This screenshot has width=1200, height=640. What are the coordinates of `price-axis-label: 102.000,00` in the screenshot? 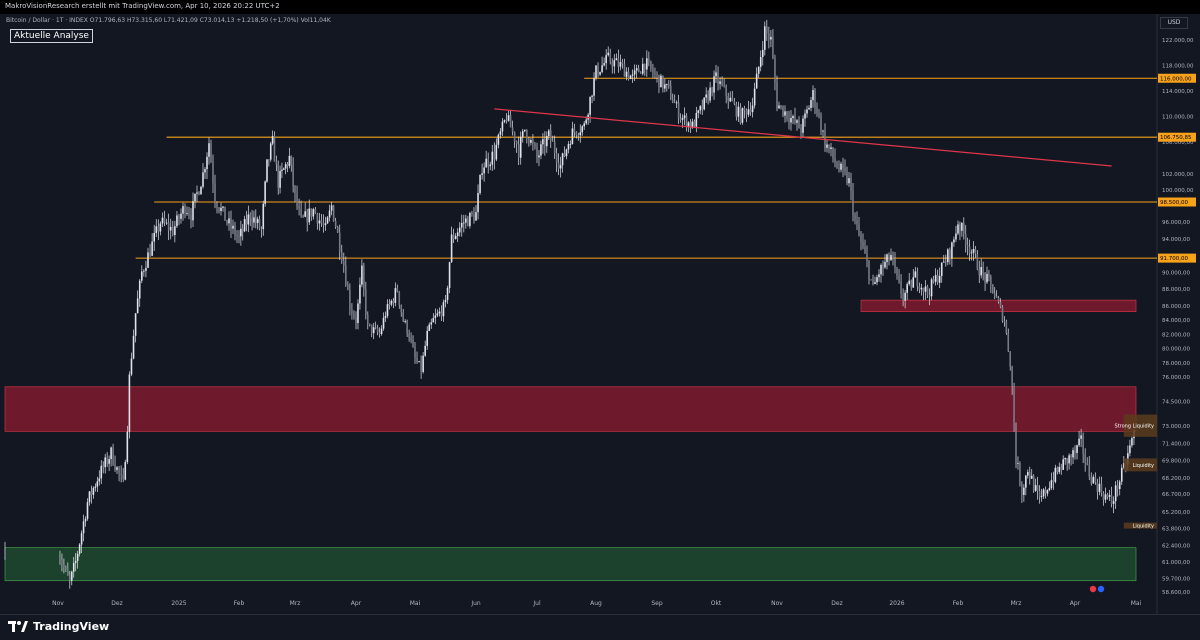 It's located at (1178, 175).